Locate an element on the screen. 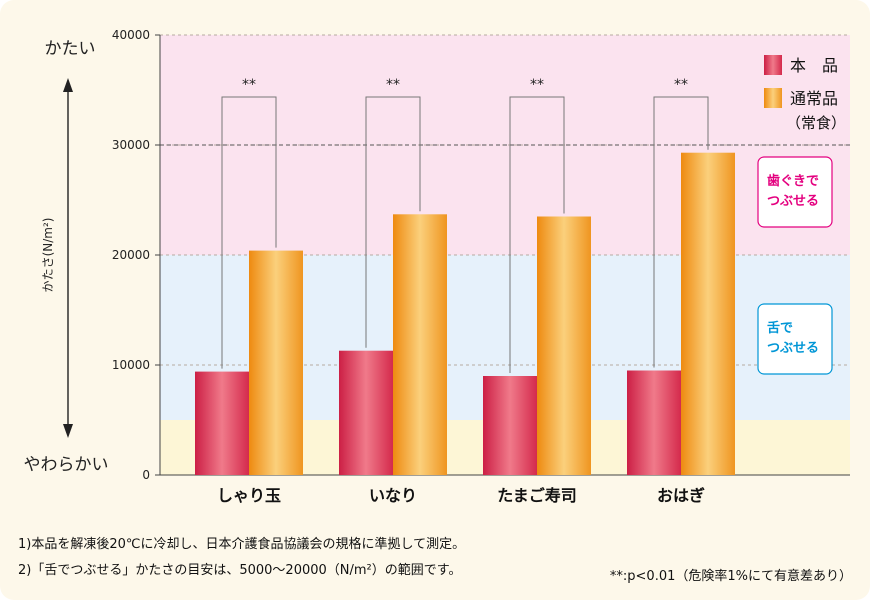 This screenshot has width=870, height=600. y-tick-label-0: 0 is located at coordinates (146, 475).